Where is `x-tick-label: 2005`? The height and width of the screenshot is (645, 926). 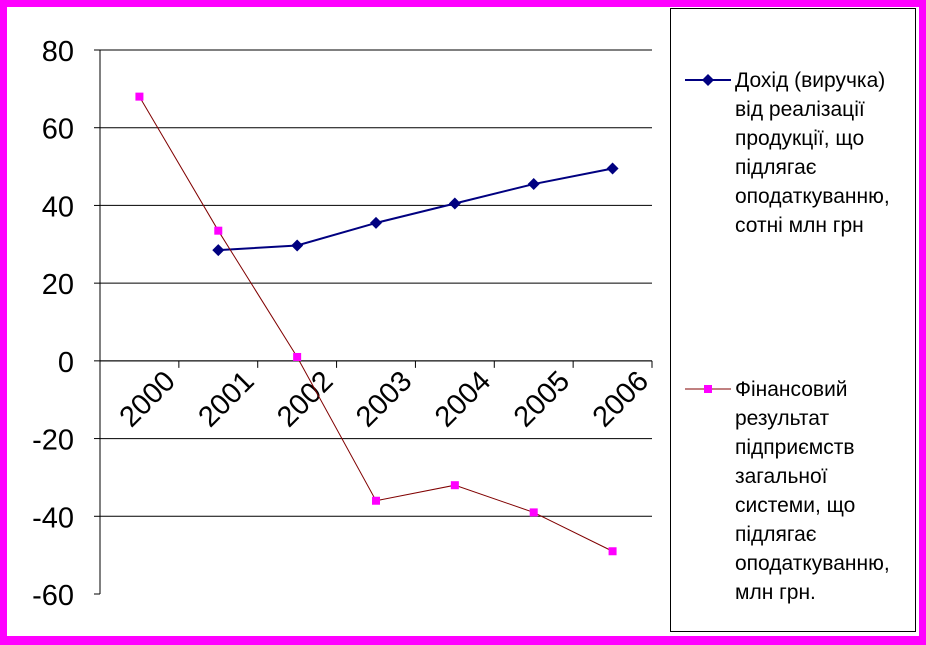 x-tick-label: 2005 is located at coordinates (542, 399).